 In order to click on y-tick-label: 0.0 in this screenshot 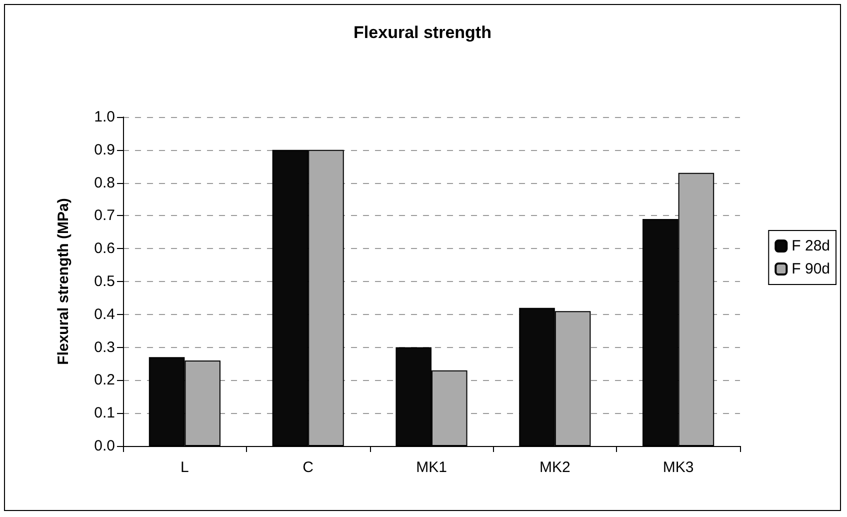, I will do `click(104, 446)`.